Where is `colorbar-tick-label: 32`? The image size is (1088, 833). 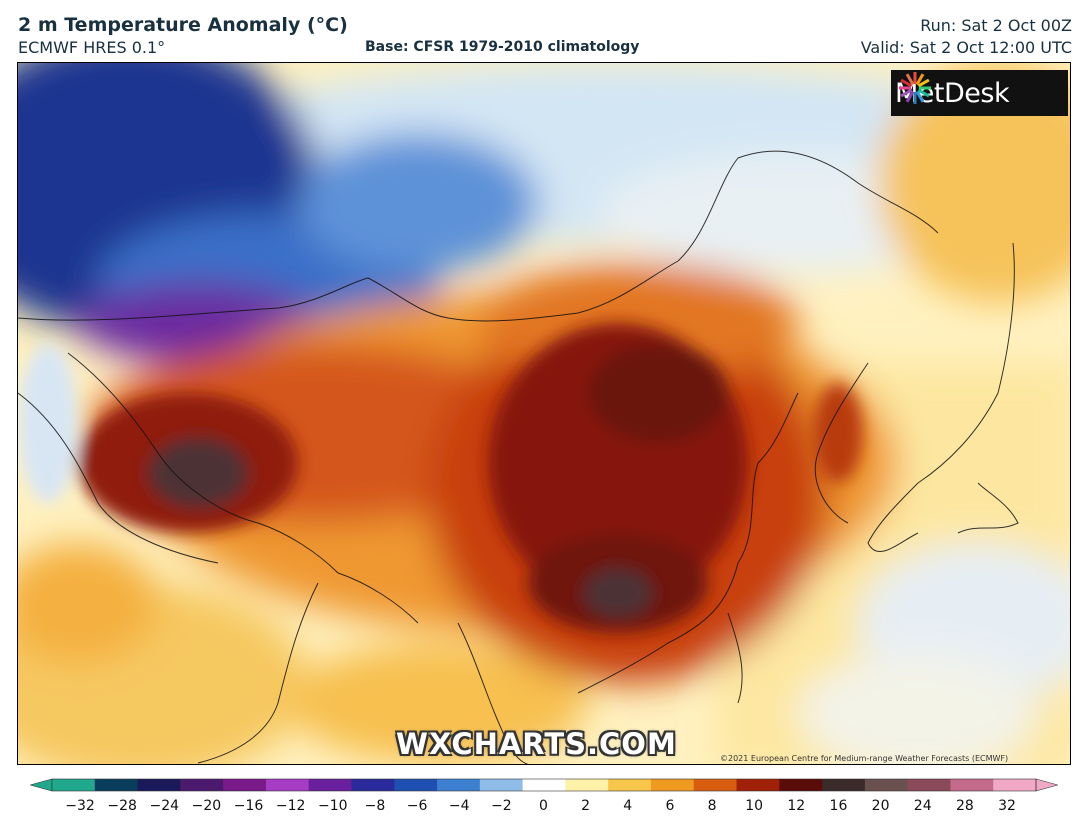
colorbar-tick-label: 32 is located at coordinates (1007, 806).